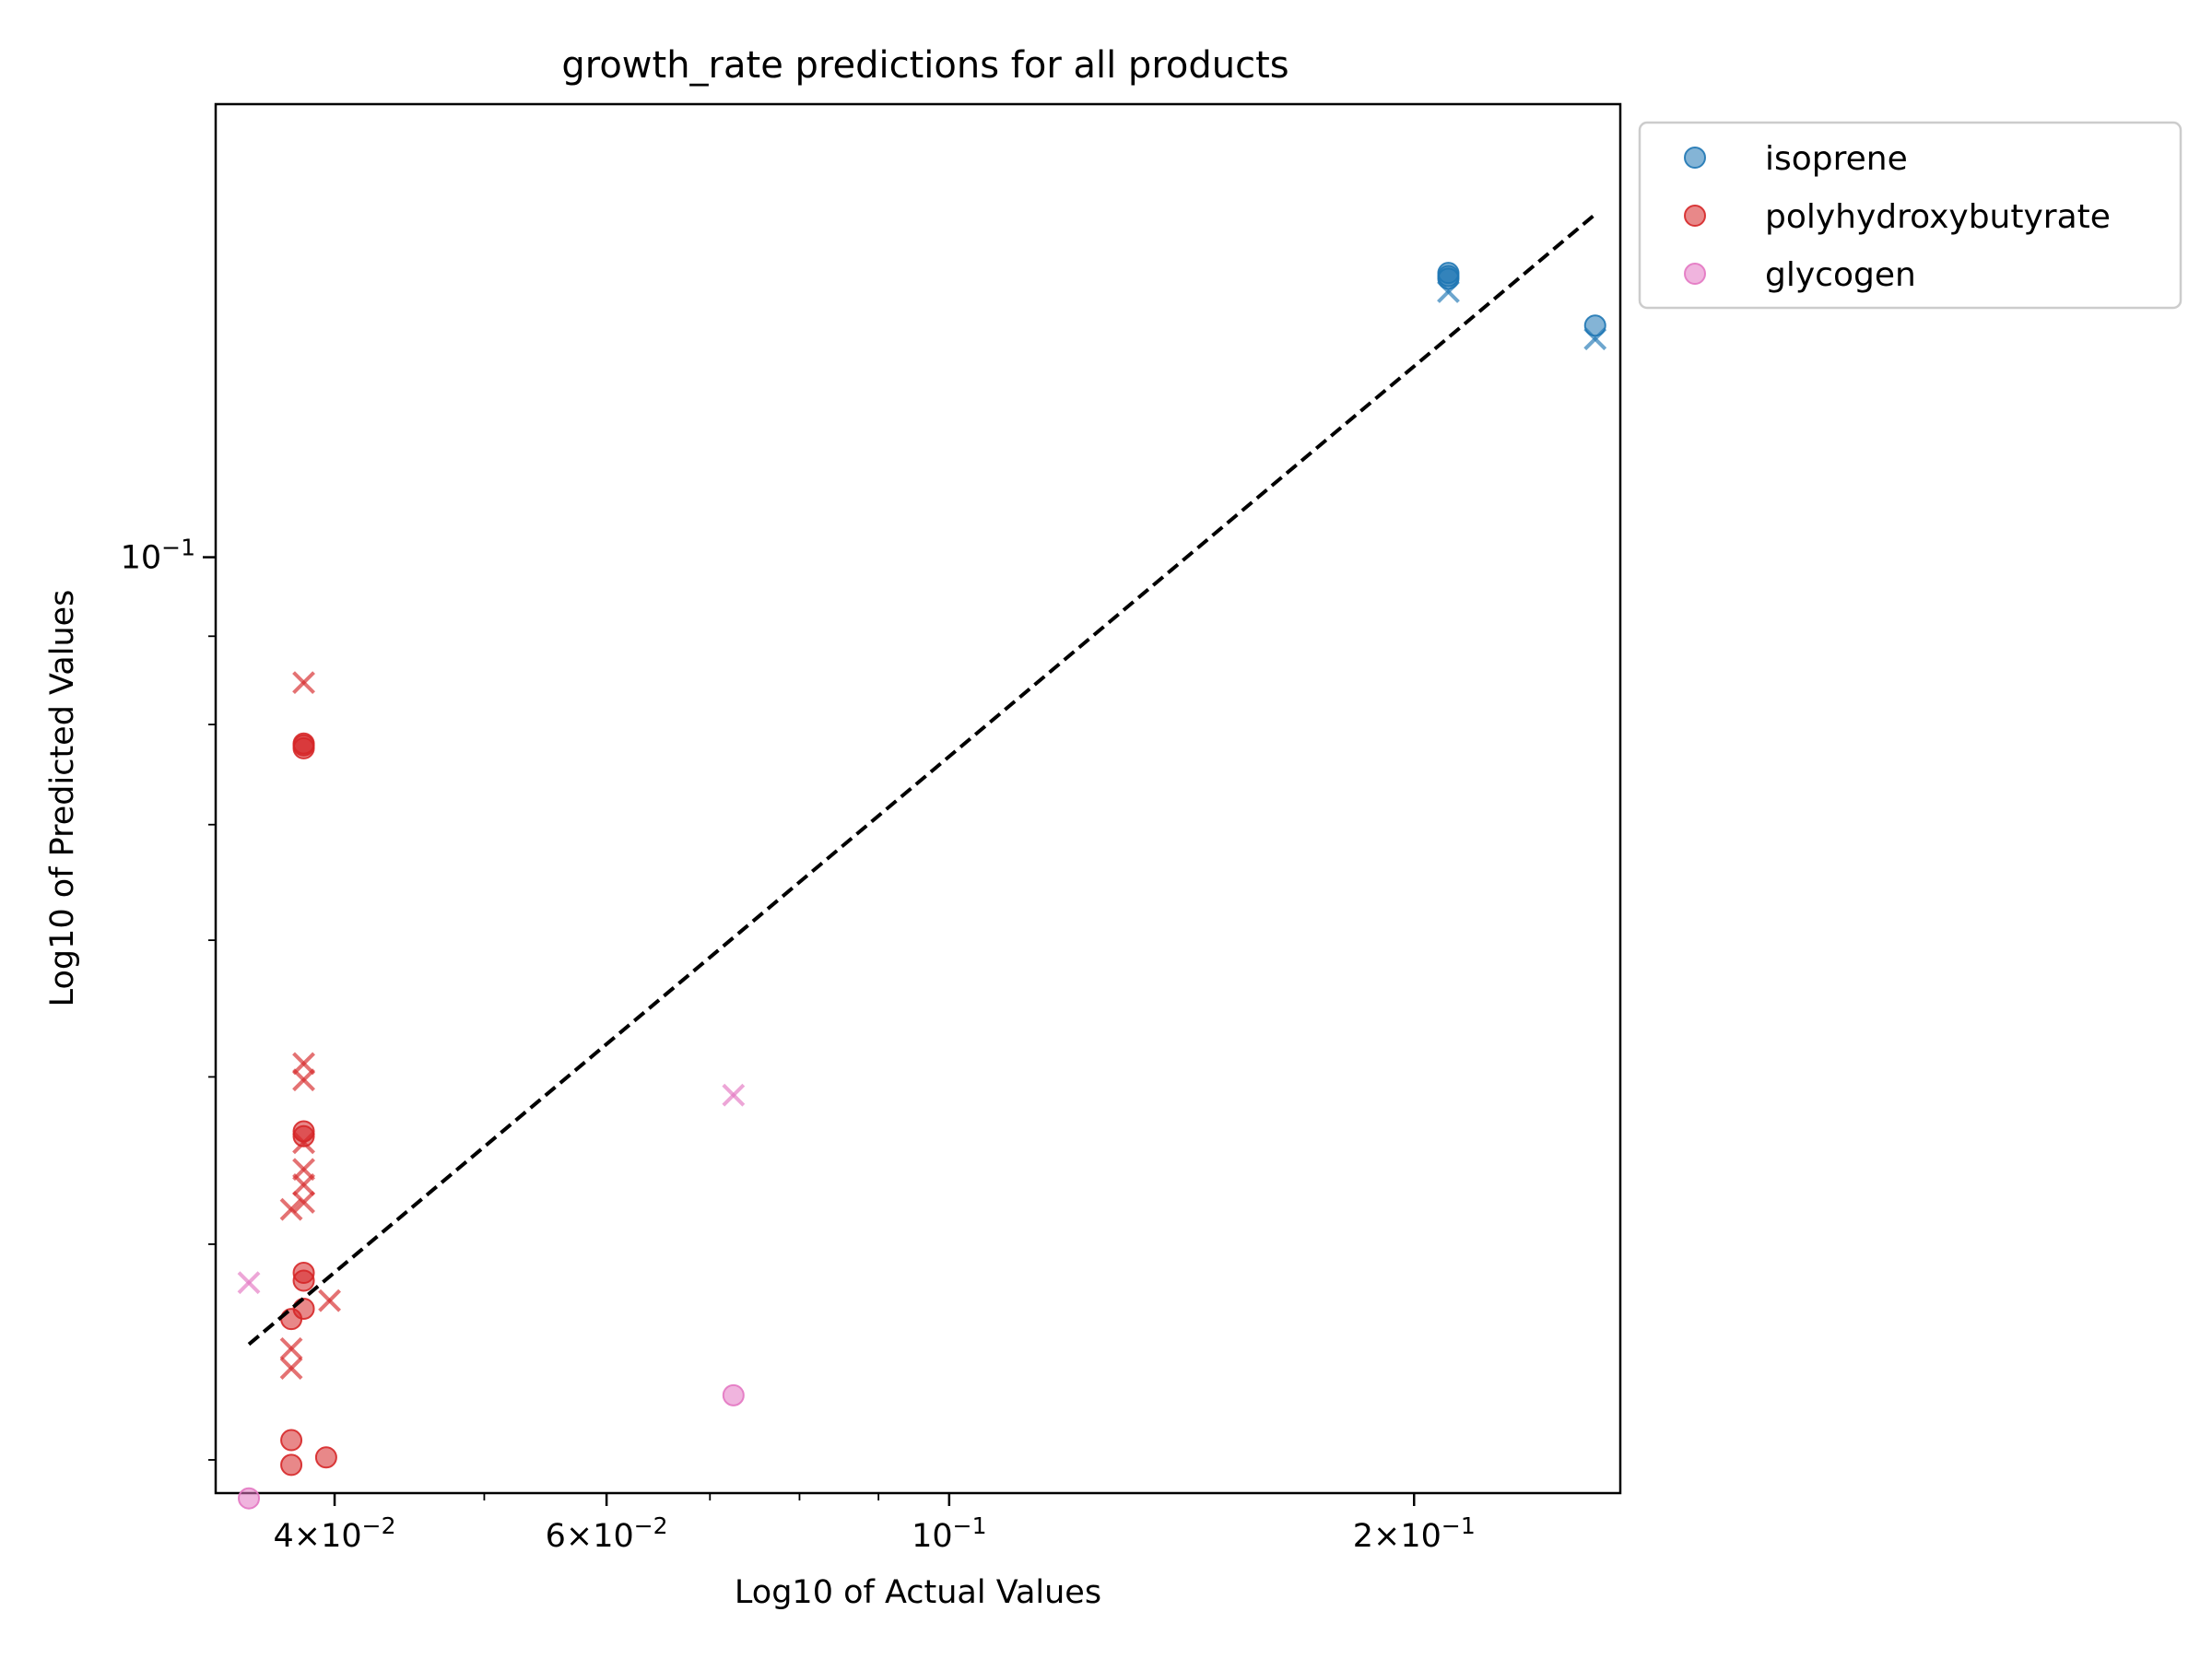 This screenshot has height=1659, width=2212. Describe the element at coordinates (141, 558) in the screenshot. I see `y-tick-label-base: 10` at that location.